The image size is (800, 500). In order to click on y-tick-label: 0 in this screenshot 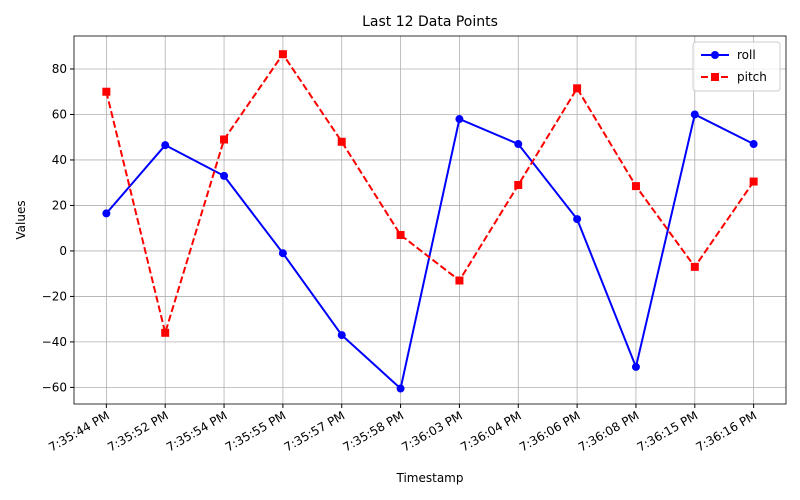, I will do `click(63, 251)`.